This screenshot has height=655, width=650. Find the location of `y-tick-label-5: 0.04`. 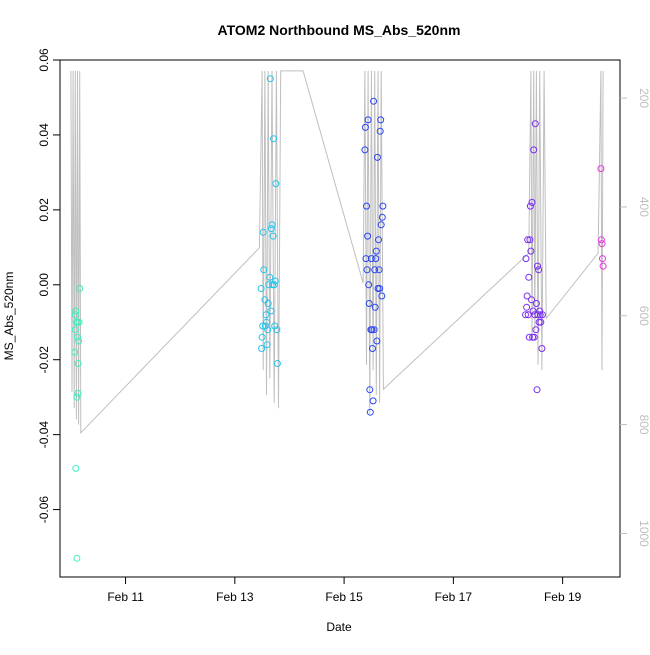

y-tick-label-5: 0.04 is located at coordinates (44, 135).